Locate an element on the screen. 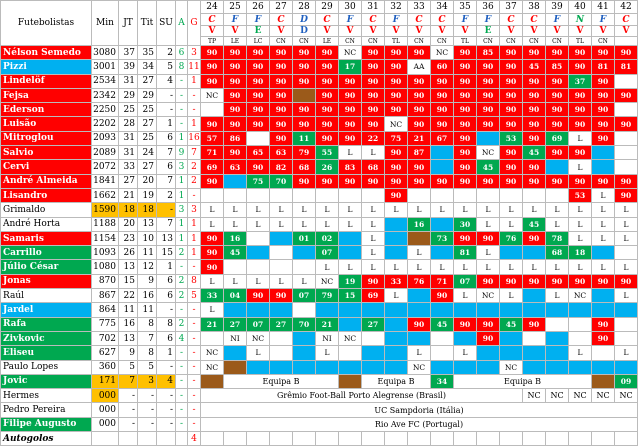 Image resolution: width=640 pixels, height=446 pixels. stat-min: 3080 is located at coordinates (105, 52).